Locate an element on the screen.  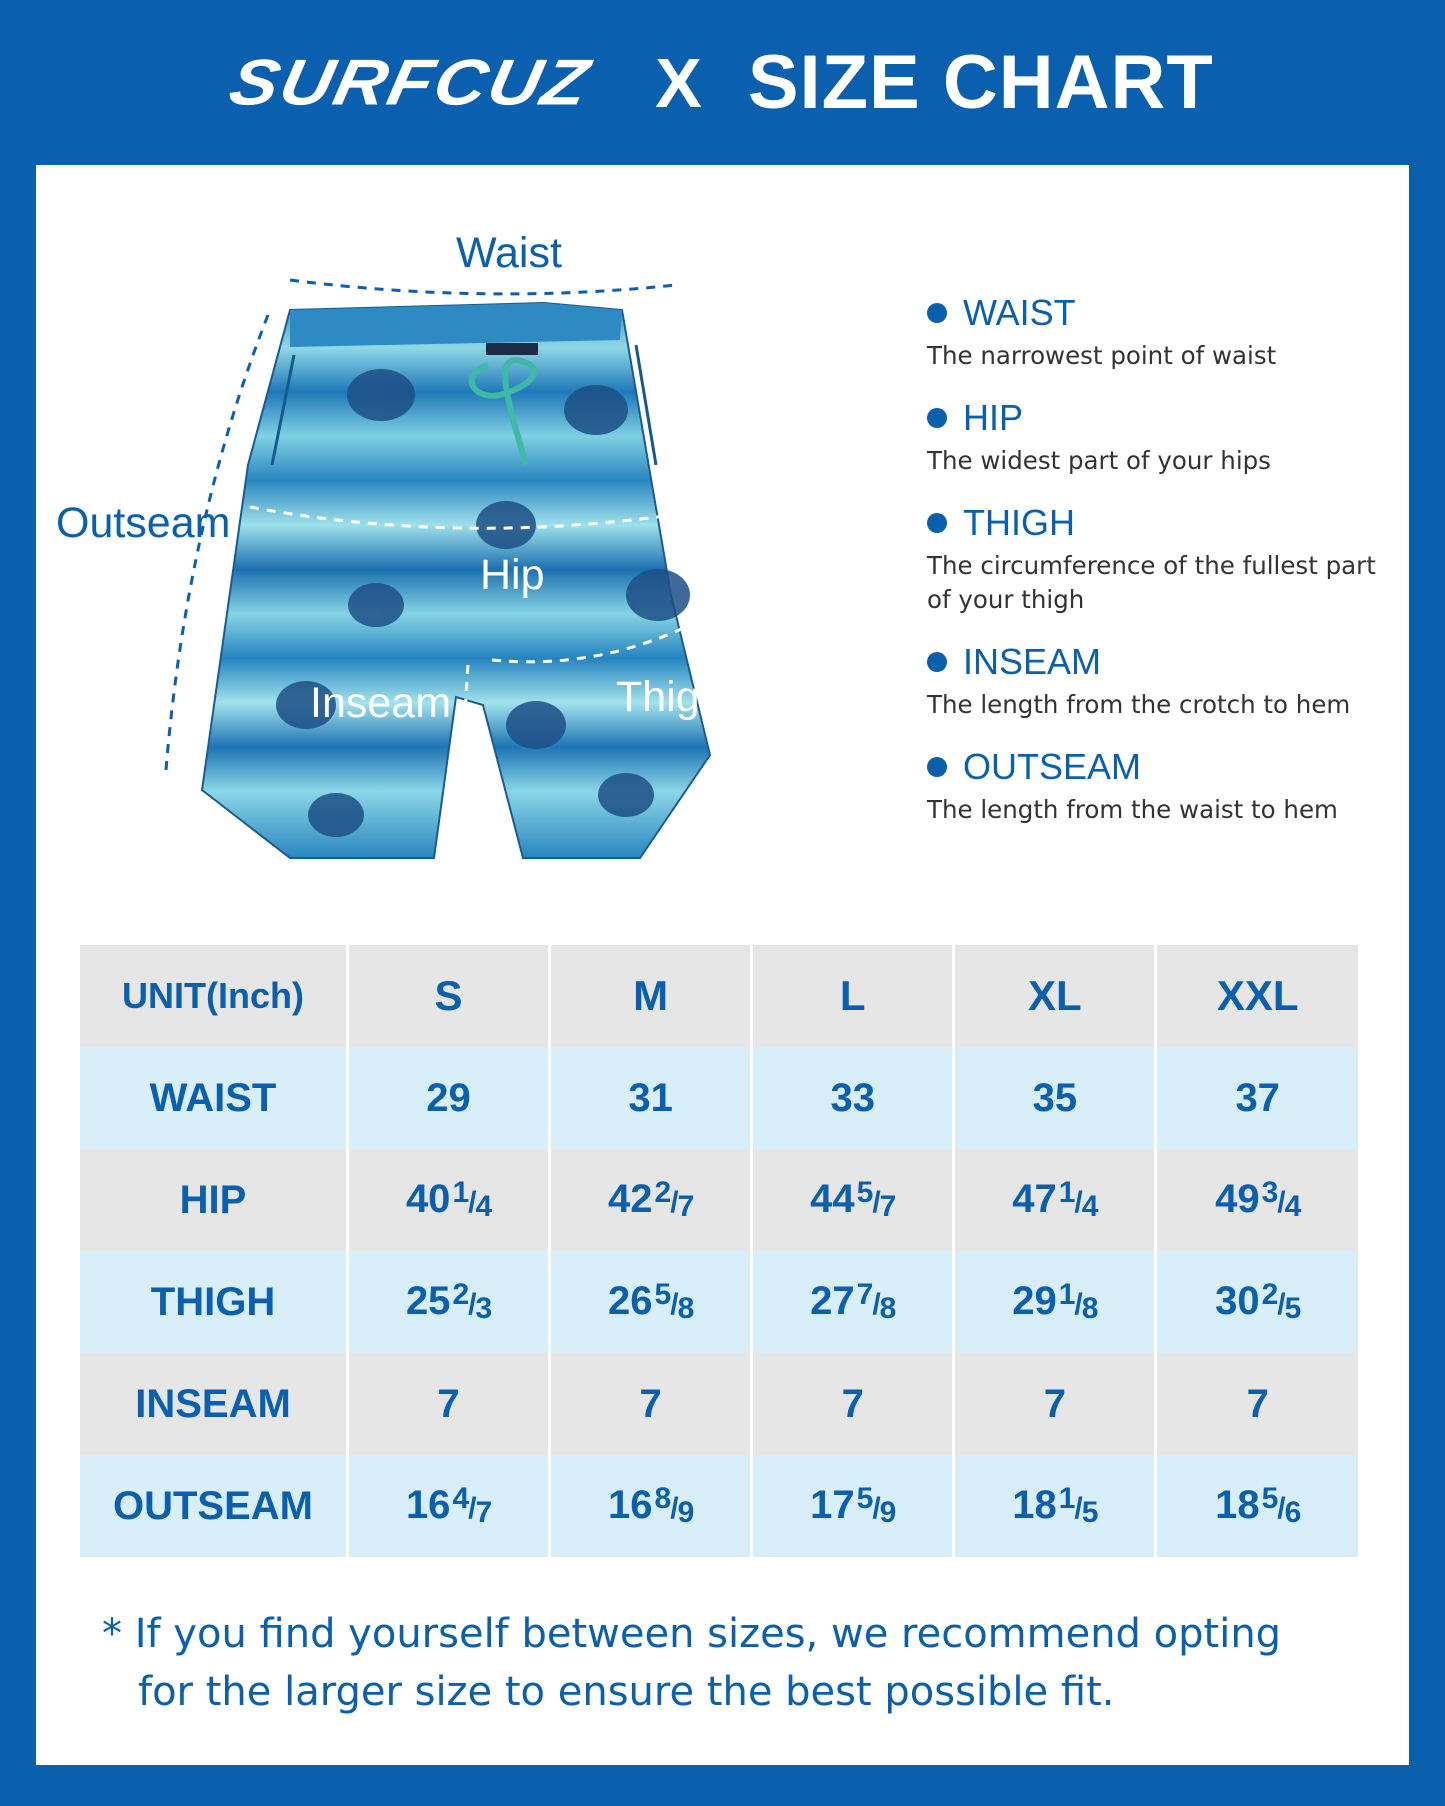
value-whole: 30 is located at coordinates (1237, 1301).